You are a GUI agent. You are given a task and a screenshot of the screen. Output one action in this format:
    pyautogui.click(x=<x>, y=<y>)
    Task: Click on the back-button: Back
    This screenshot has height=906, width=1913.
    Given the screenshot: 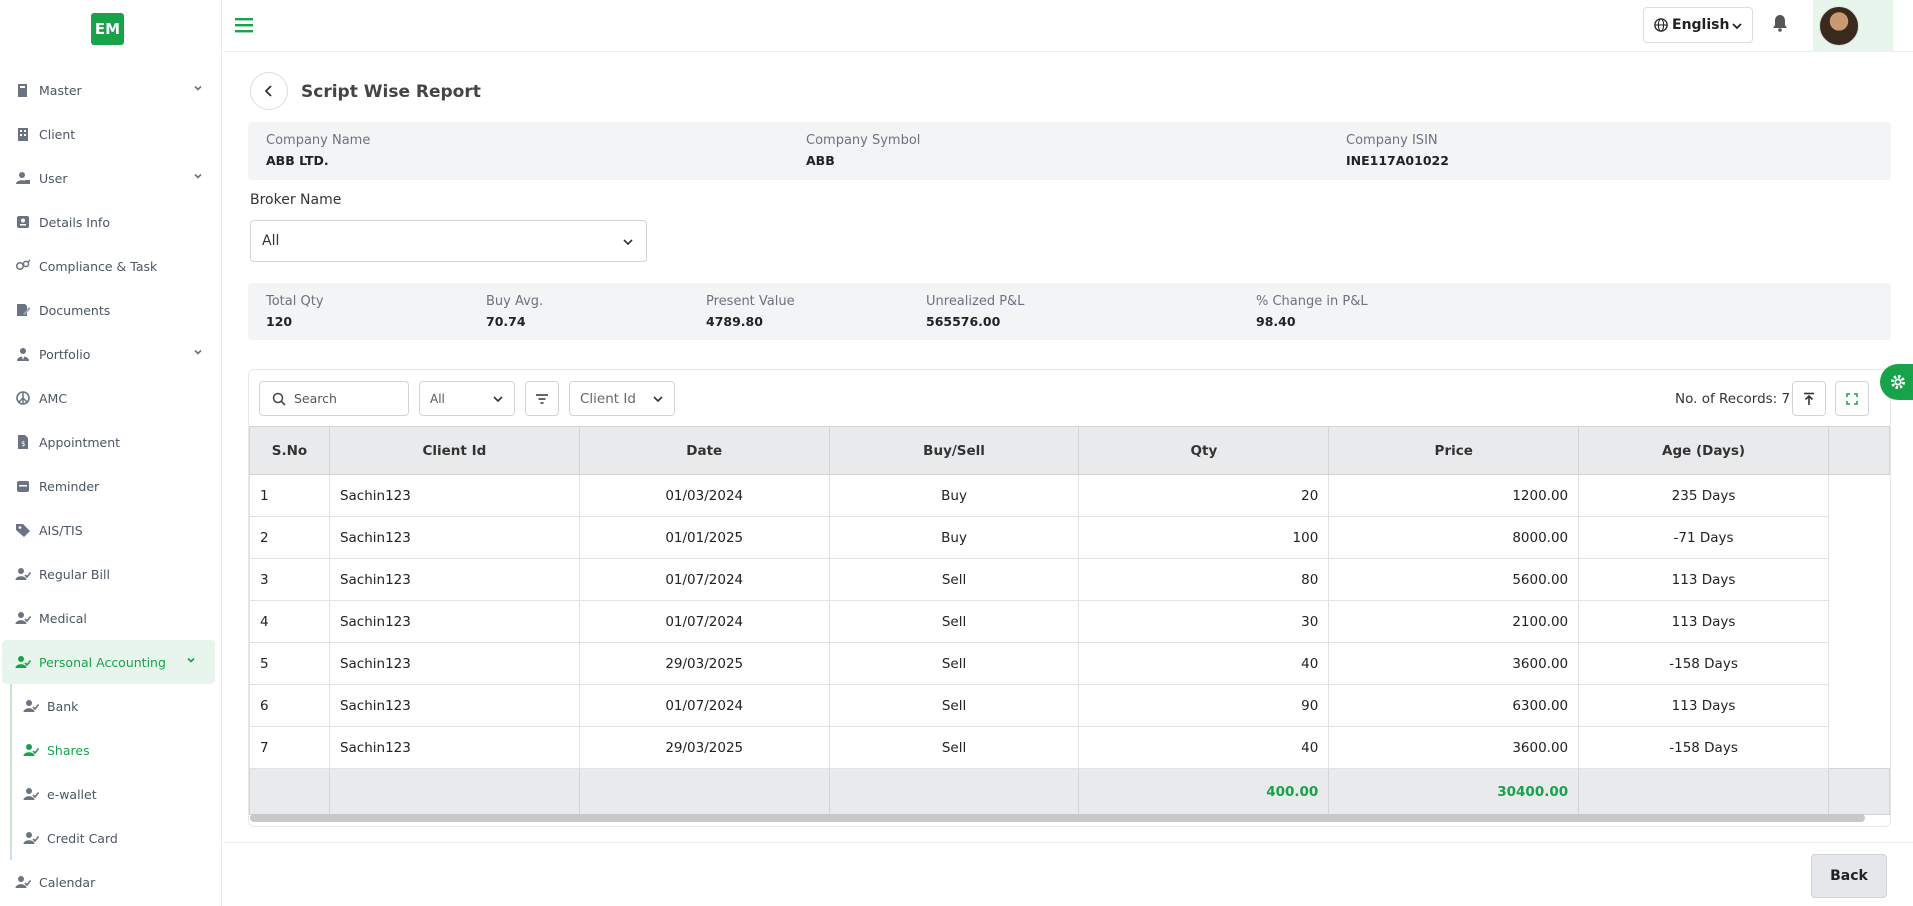 What is the action you would take?
    pyautogui.click(x=1849, y=876)
    